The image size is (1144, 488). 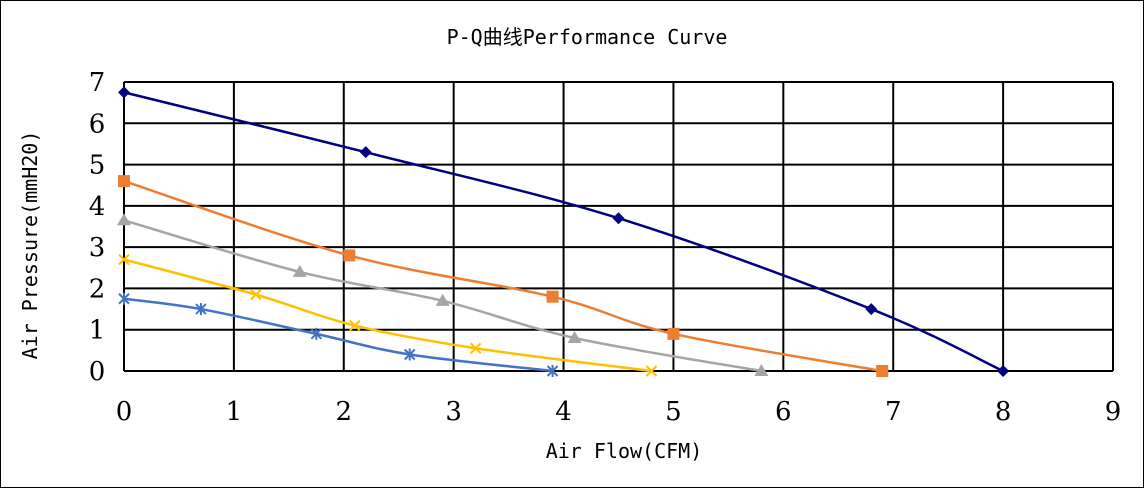 What do you see at coordinates (893, 412) in the screenshot?
I see `x-tick-label: 7` at bounding box center [893, 412].